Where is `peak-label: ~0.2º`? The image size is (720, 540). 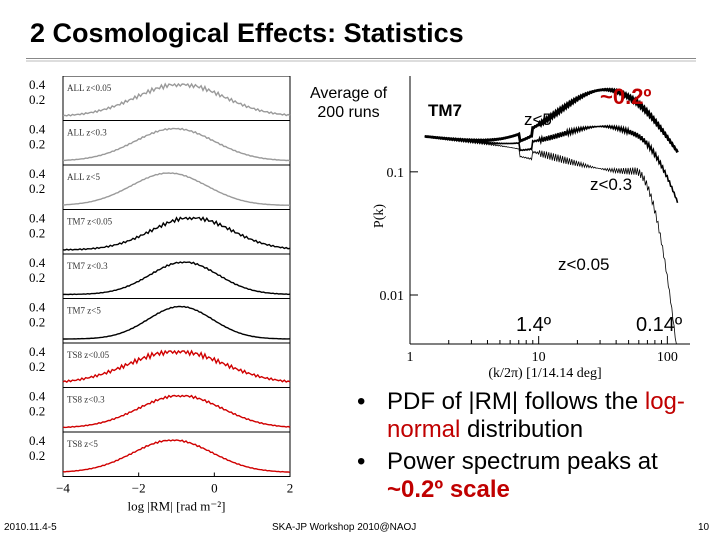
peak-label: ~0.2º is located at coordinates (626, 96).